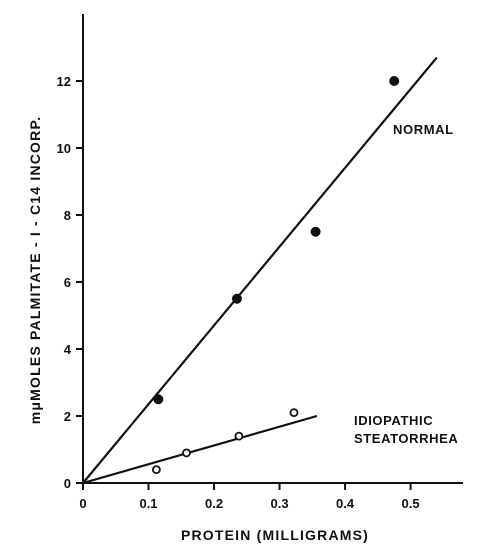 This screenshot has height=544, width=477. I want to click on y-ticks: 0 2 4 6 8 10 12, so click(70, 282).